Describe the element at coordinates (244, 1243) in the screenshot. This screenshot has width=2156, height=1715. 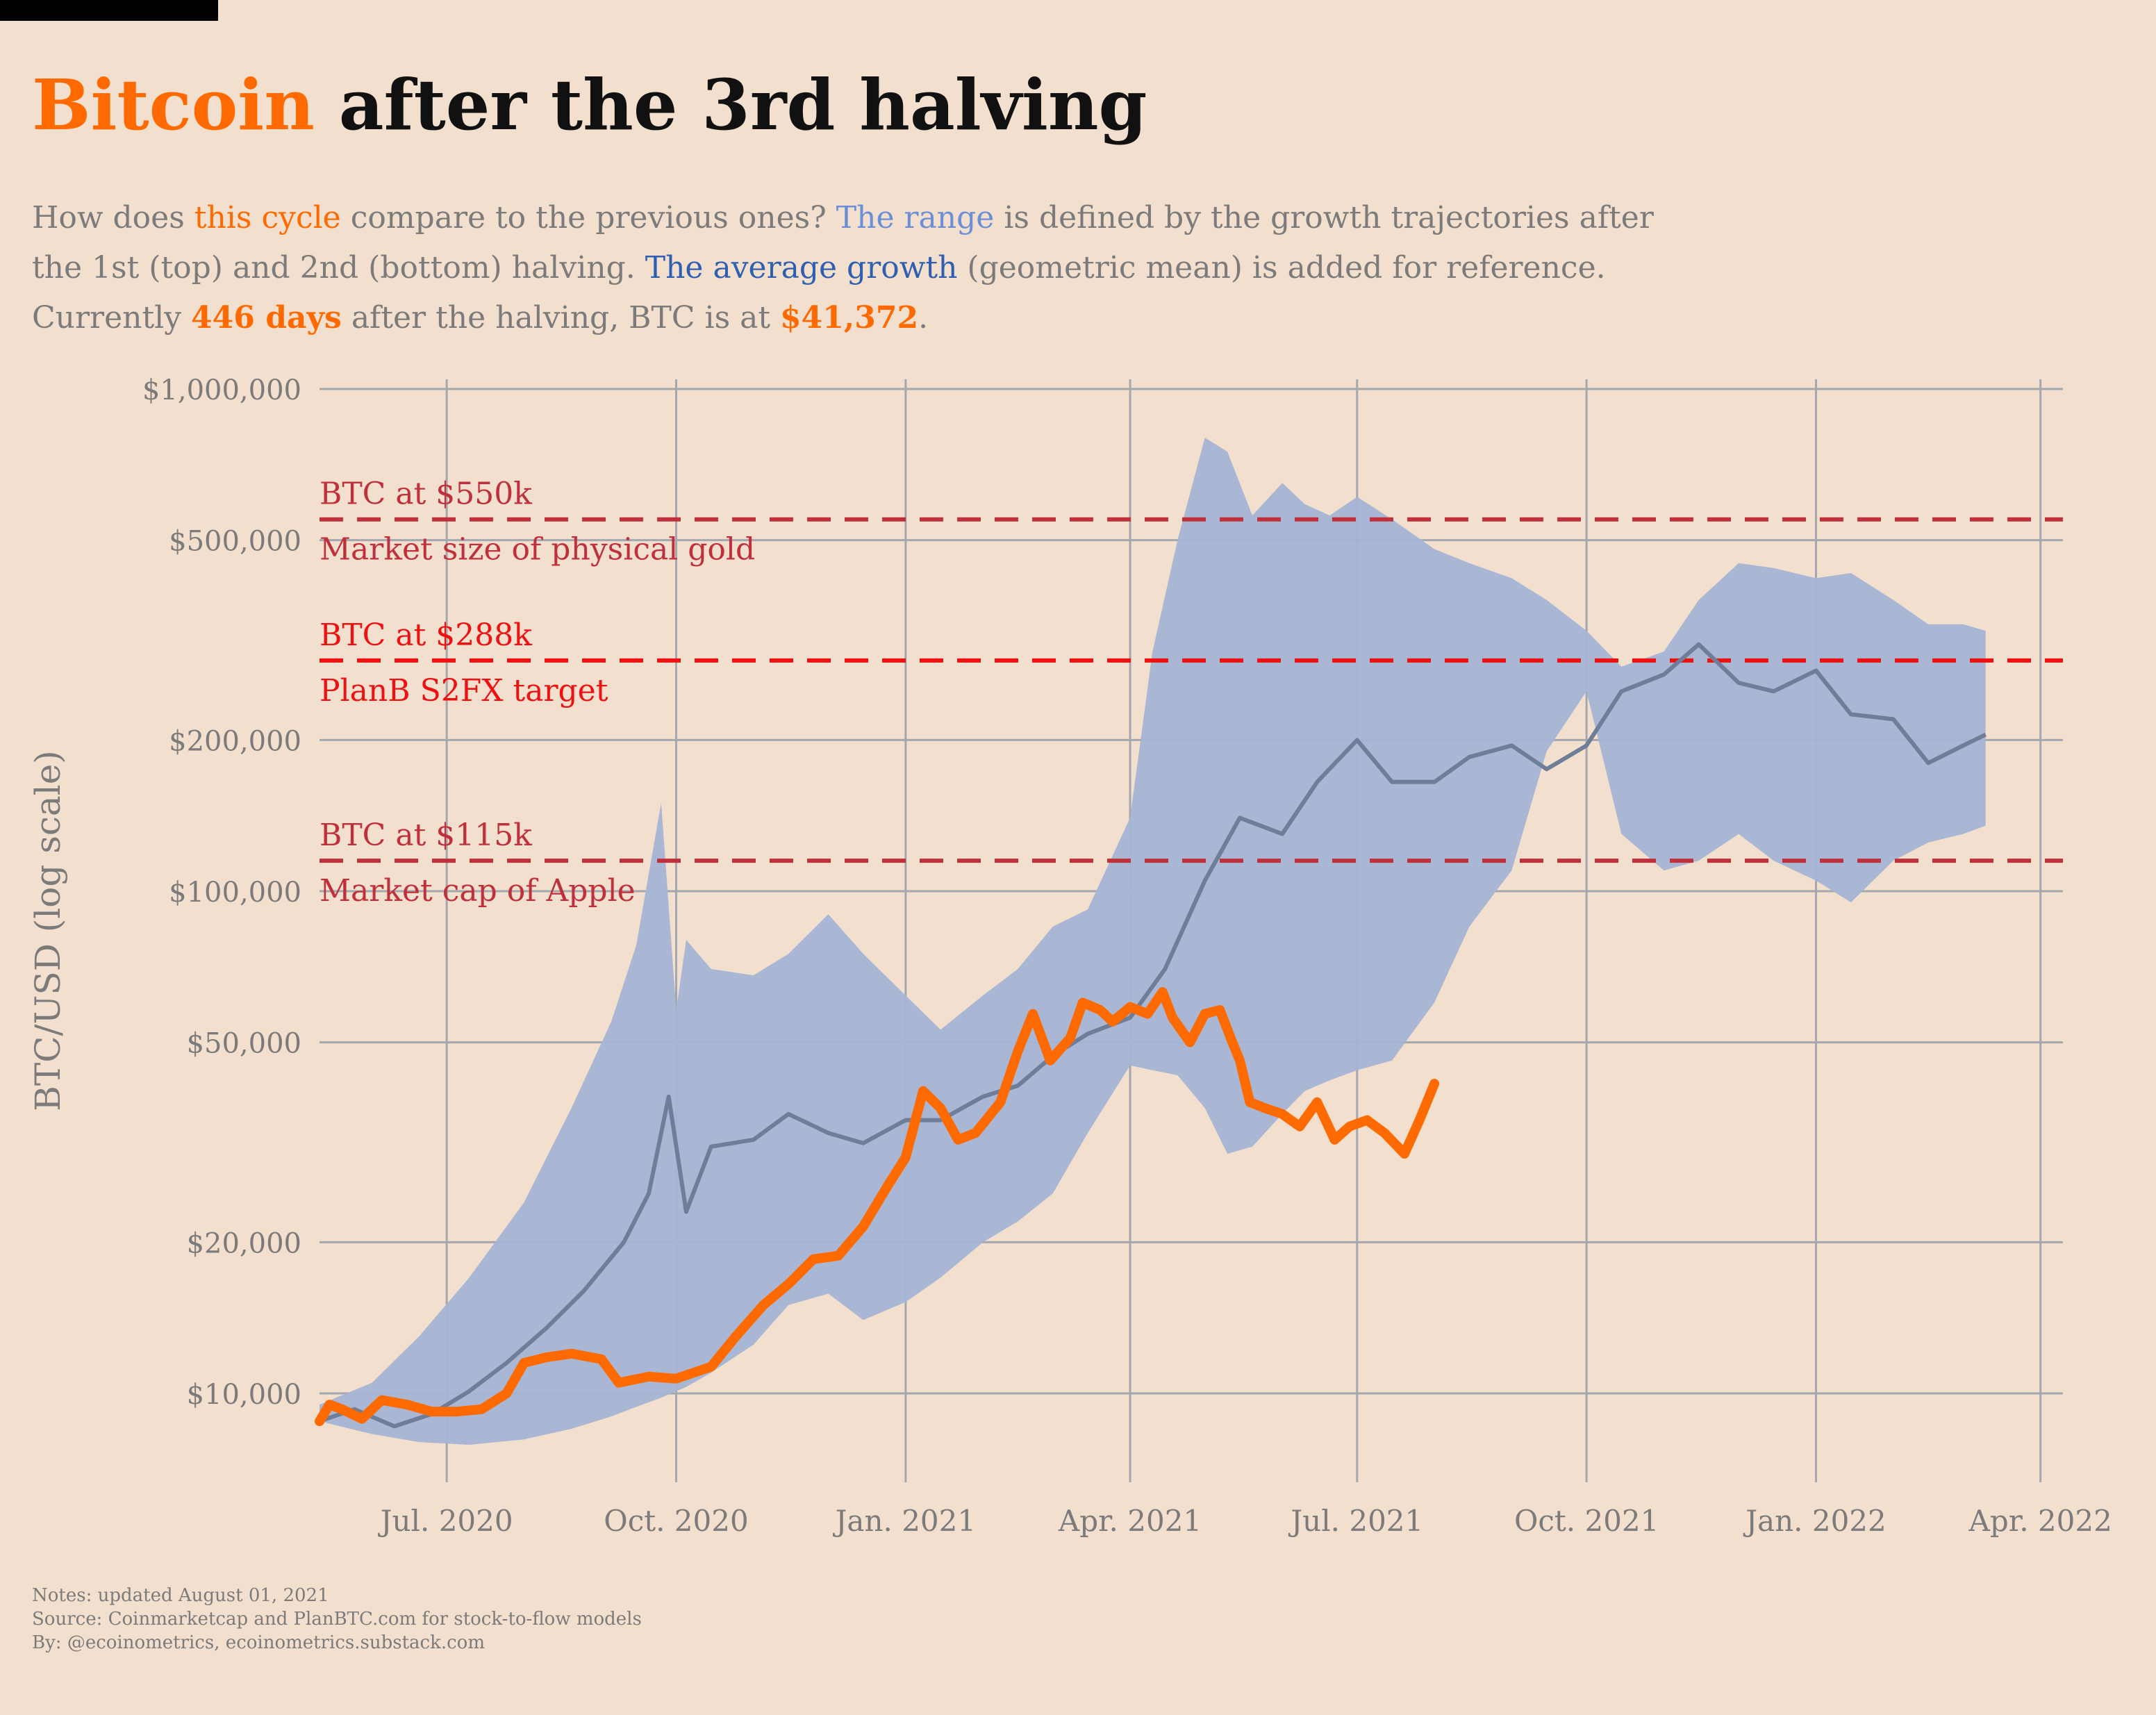
I see `y-tick-label: $20,000` at that location.